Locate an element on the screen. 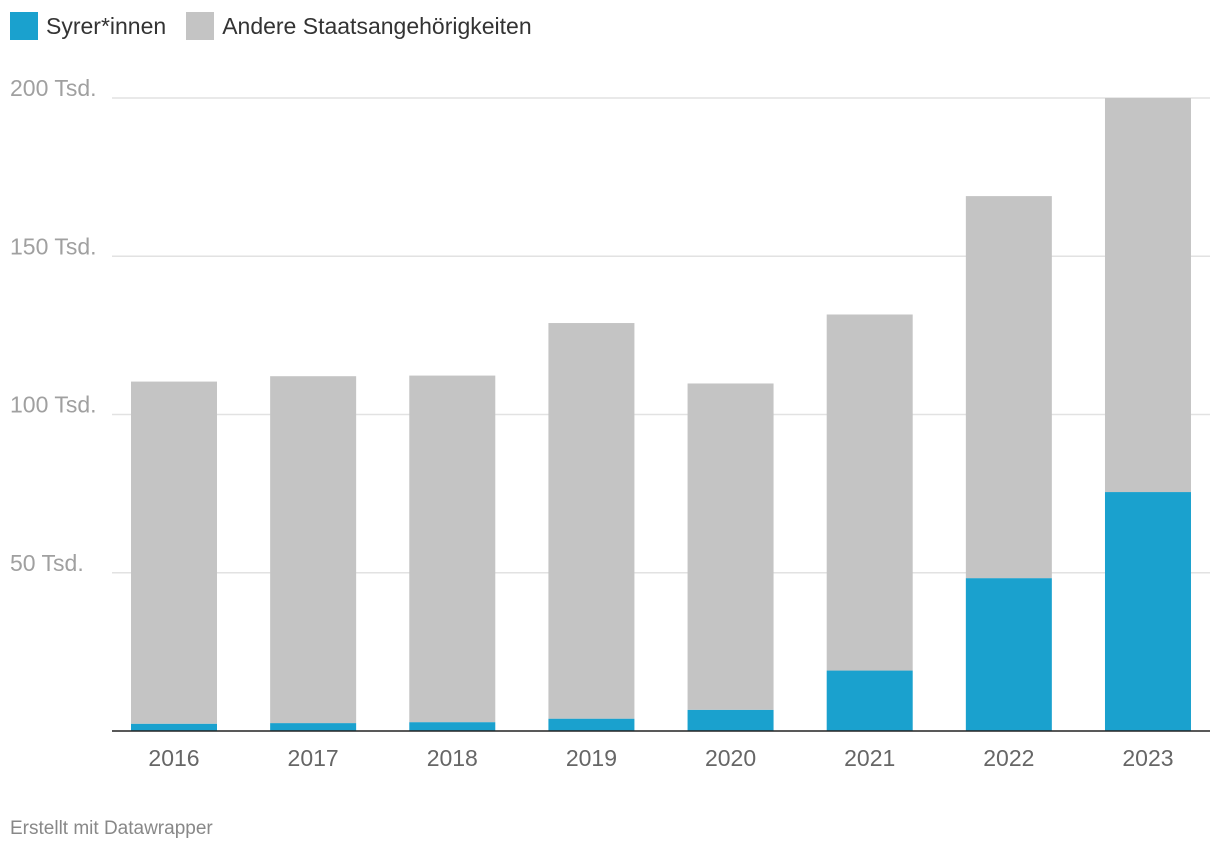 The image size is (1220, 856). legend-item-syrer: Syrer*innen is located at coordinates (88, 26).